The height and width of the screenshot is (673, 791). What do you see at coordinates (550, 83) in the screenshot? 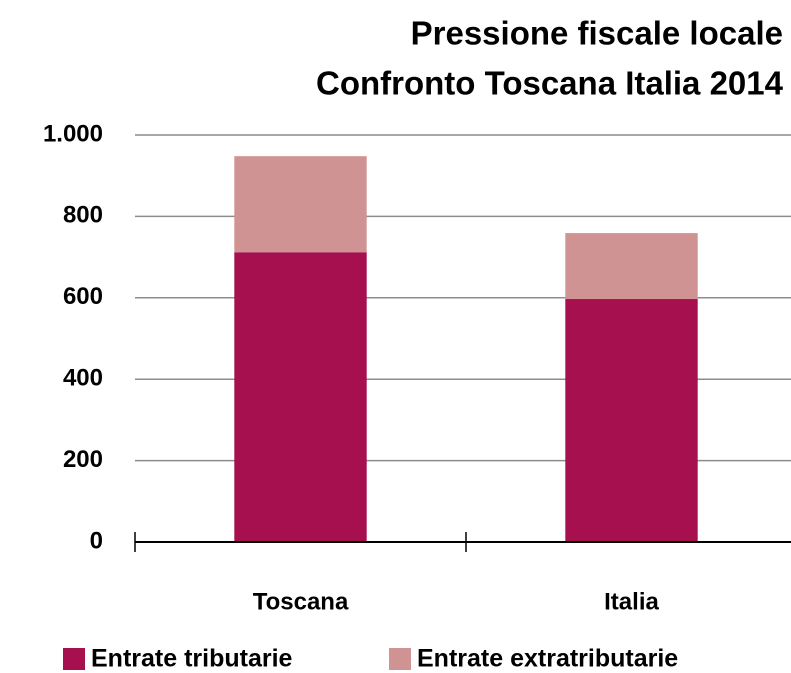
I see `chart-title: Confronto Toscana Italia 2014` at bounding box center [550, 83].